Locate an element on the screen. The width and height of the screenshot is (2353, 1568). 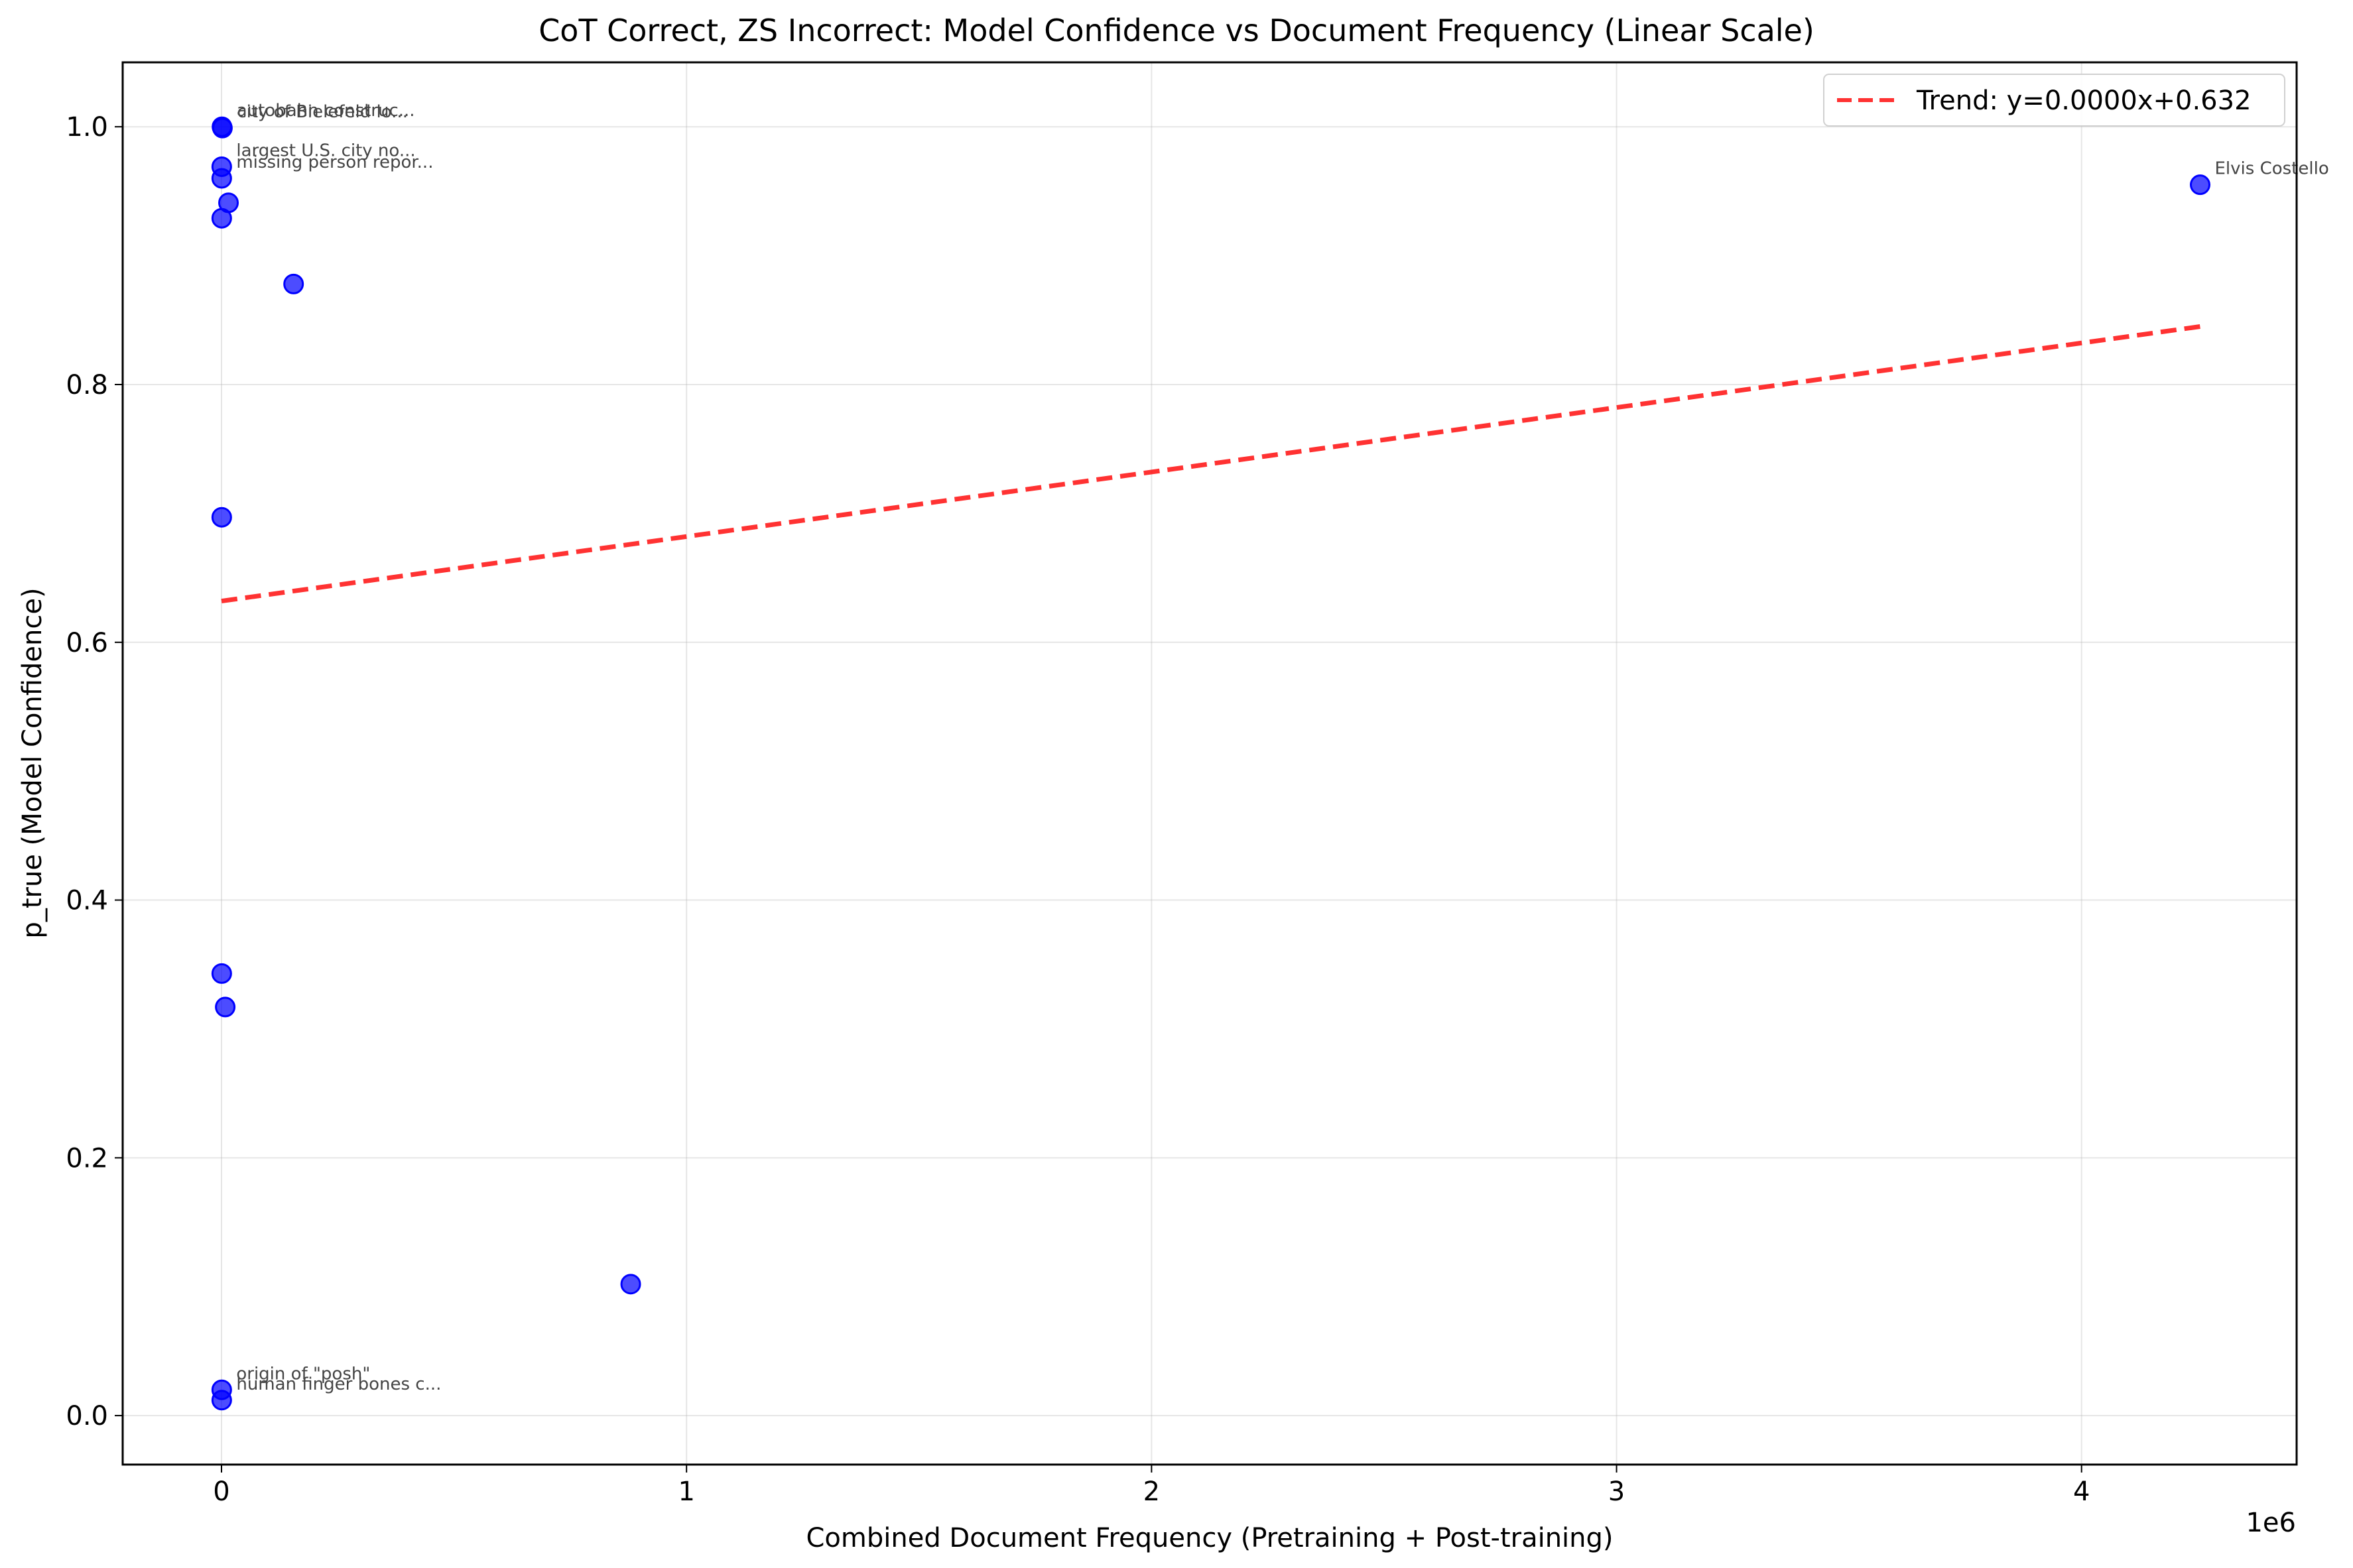
y-tick-label: 0.8 is located at coordinates (87, 385).